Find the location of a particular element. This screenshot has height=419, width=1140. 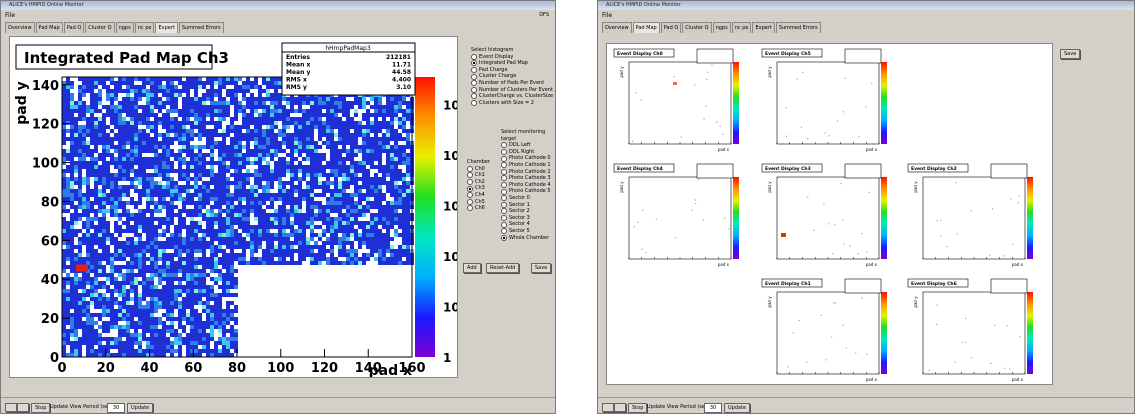

button: Reset-Add is located at coordinates (503, 268).